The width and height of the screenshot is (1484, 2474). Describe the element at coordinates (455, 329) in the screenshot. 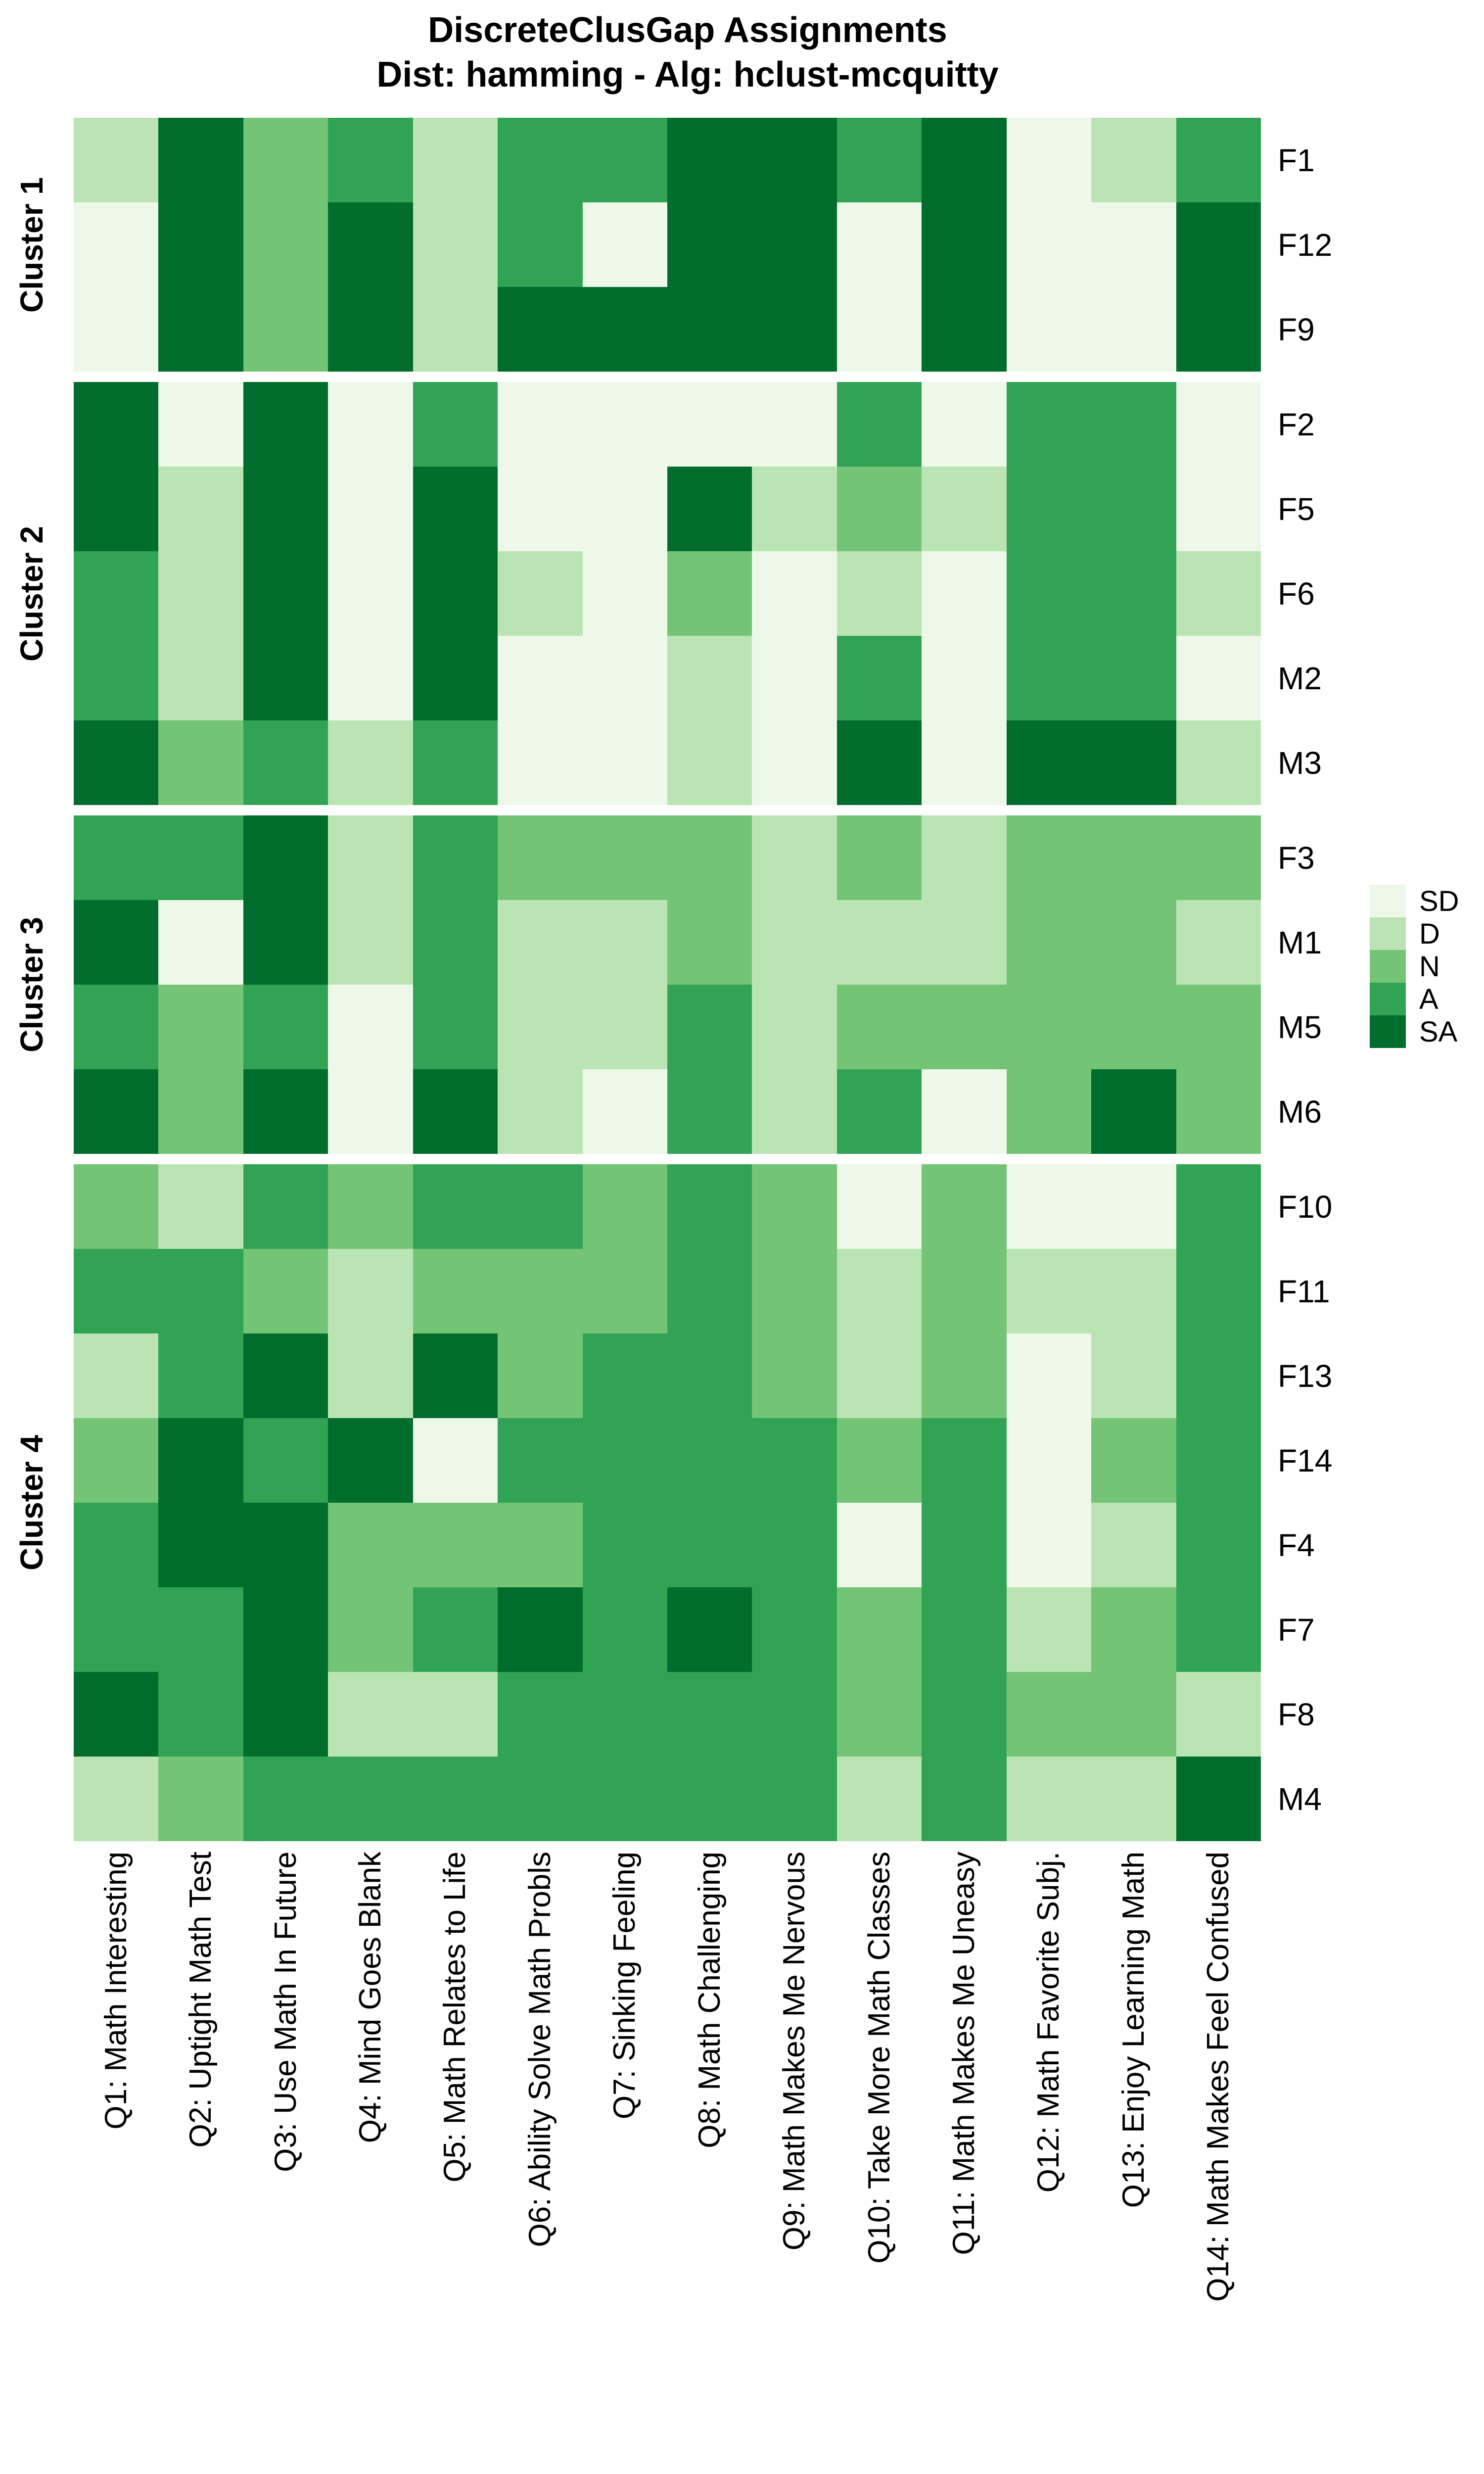

I see `heatmap-cell-F9-Q5` at that location.